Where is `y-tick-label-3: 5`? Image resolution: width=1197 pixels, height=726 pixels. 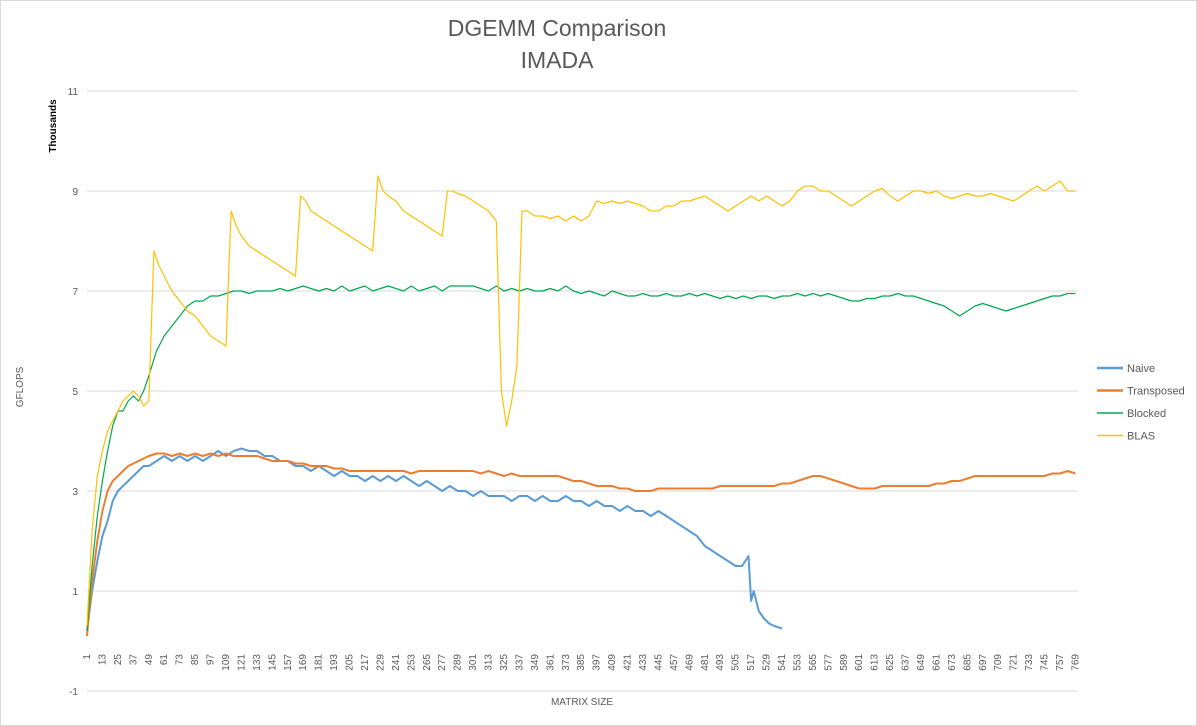
y-tick-label-3: 5 is located at coordinates (75, 392).